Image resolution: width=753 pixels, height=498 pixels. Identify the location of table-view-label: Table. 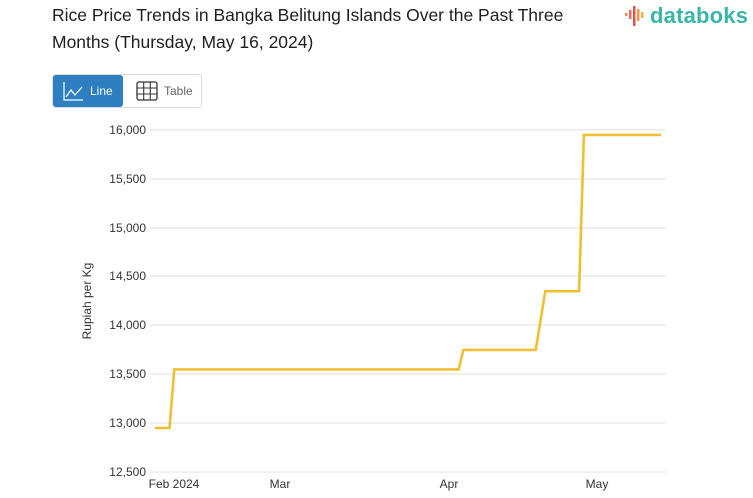
(178, 91).